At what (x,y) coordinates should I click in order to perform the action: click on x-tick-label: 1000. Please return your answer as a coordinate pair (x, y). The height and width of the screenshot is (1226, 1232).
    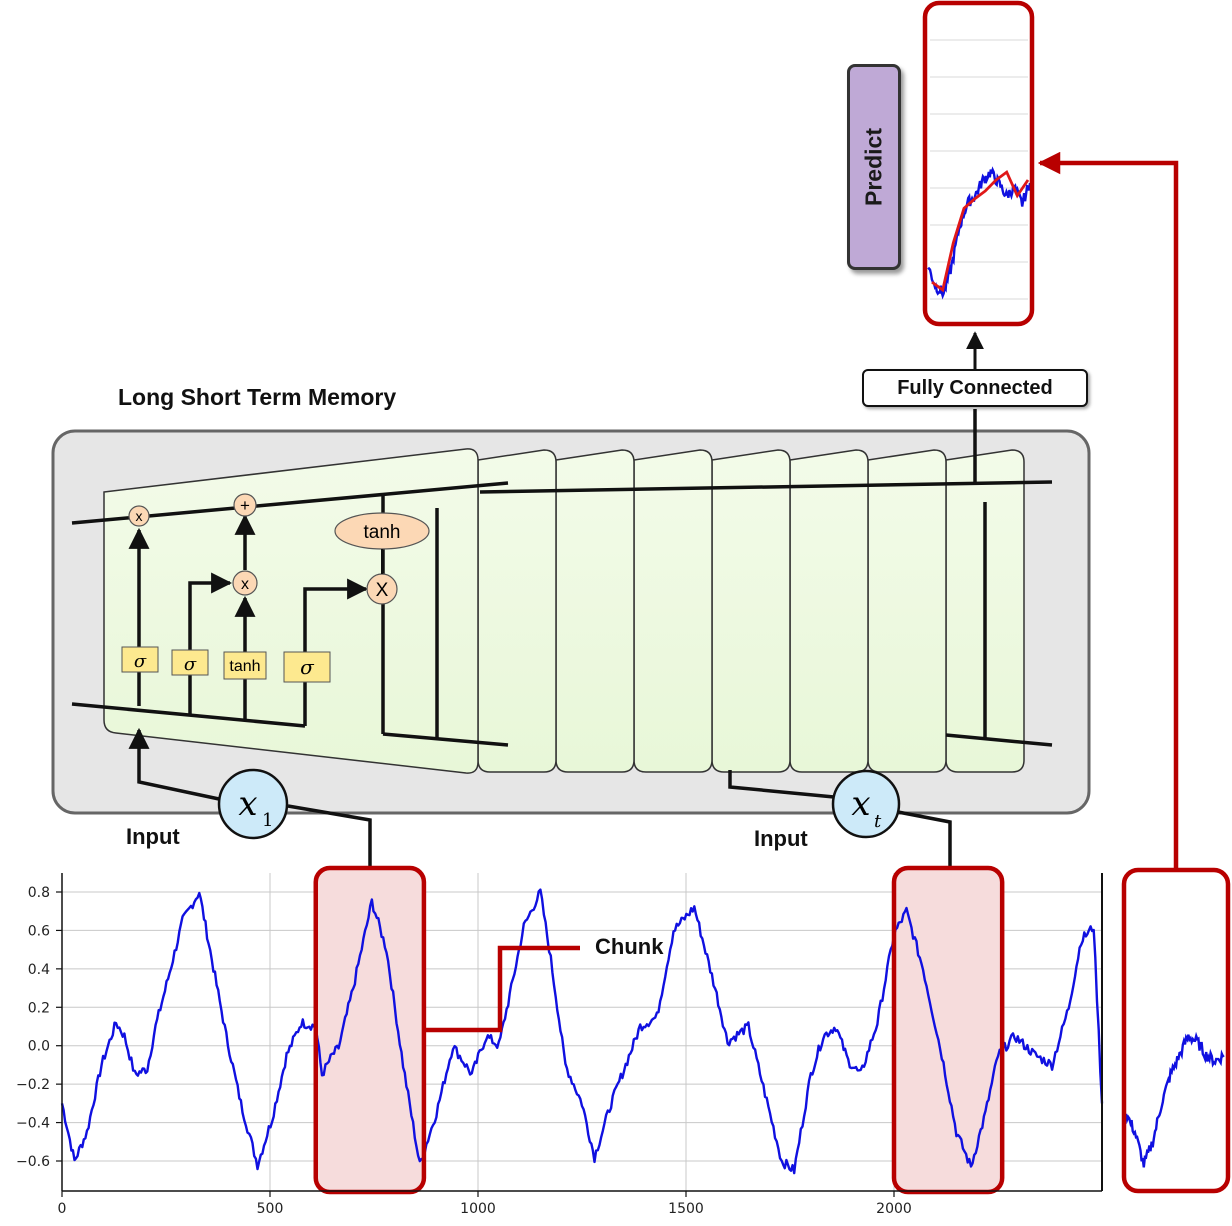
    Looking at the image, I should click on (478, 1209).